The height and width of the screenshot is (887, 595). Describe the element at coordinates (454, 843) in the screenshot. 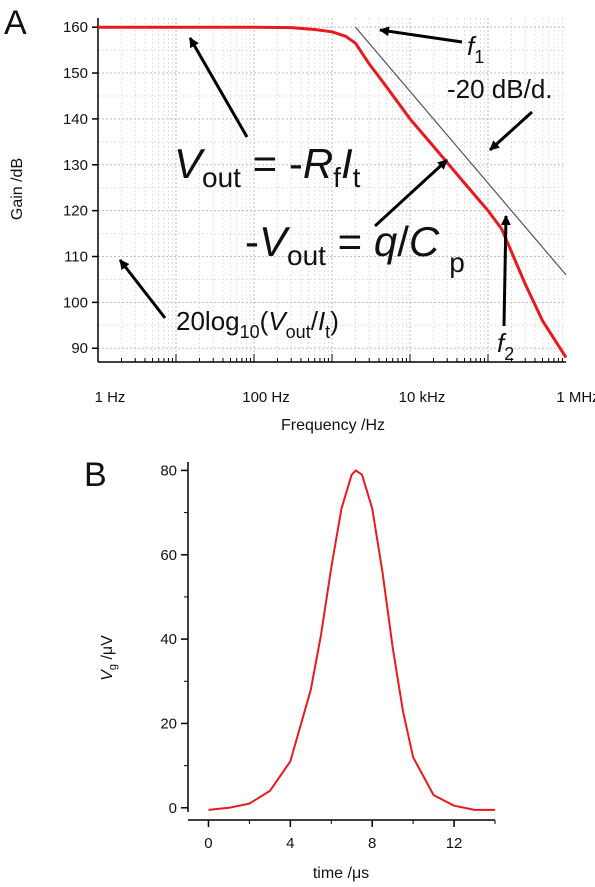

I see `chart-b-x-tick-label: 12` at that location.